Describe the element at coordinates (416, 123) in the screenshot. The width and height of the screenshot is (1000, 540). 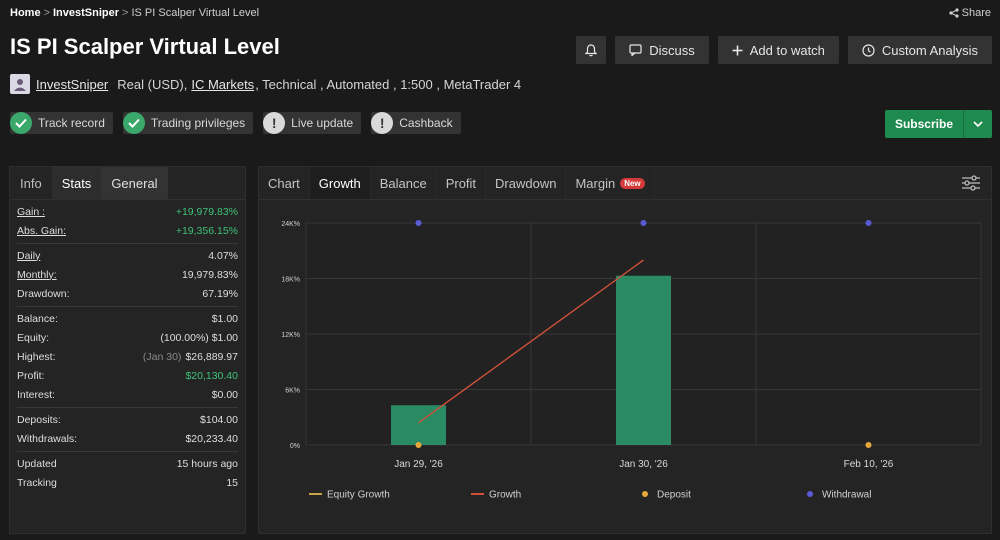
I see `cashback-badge: ! Cashback` at that location.